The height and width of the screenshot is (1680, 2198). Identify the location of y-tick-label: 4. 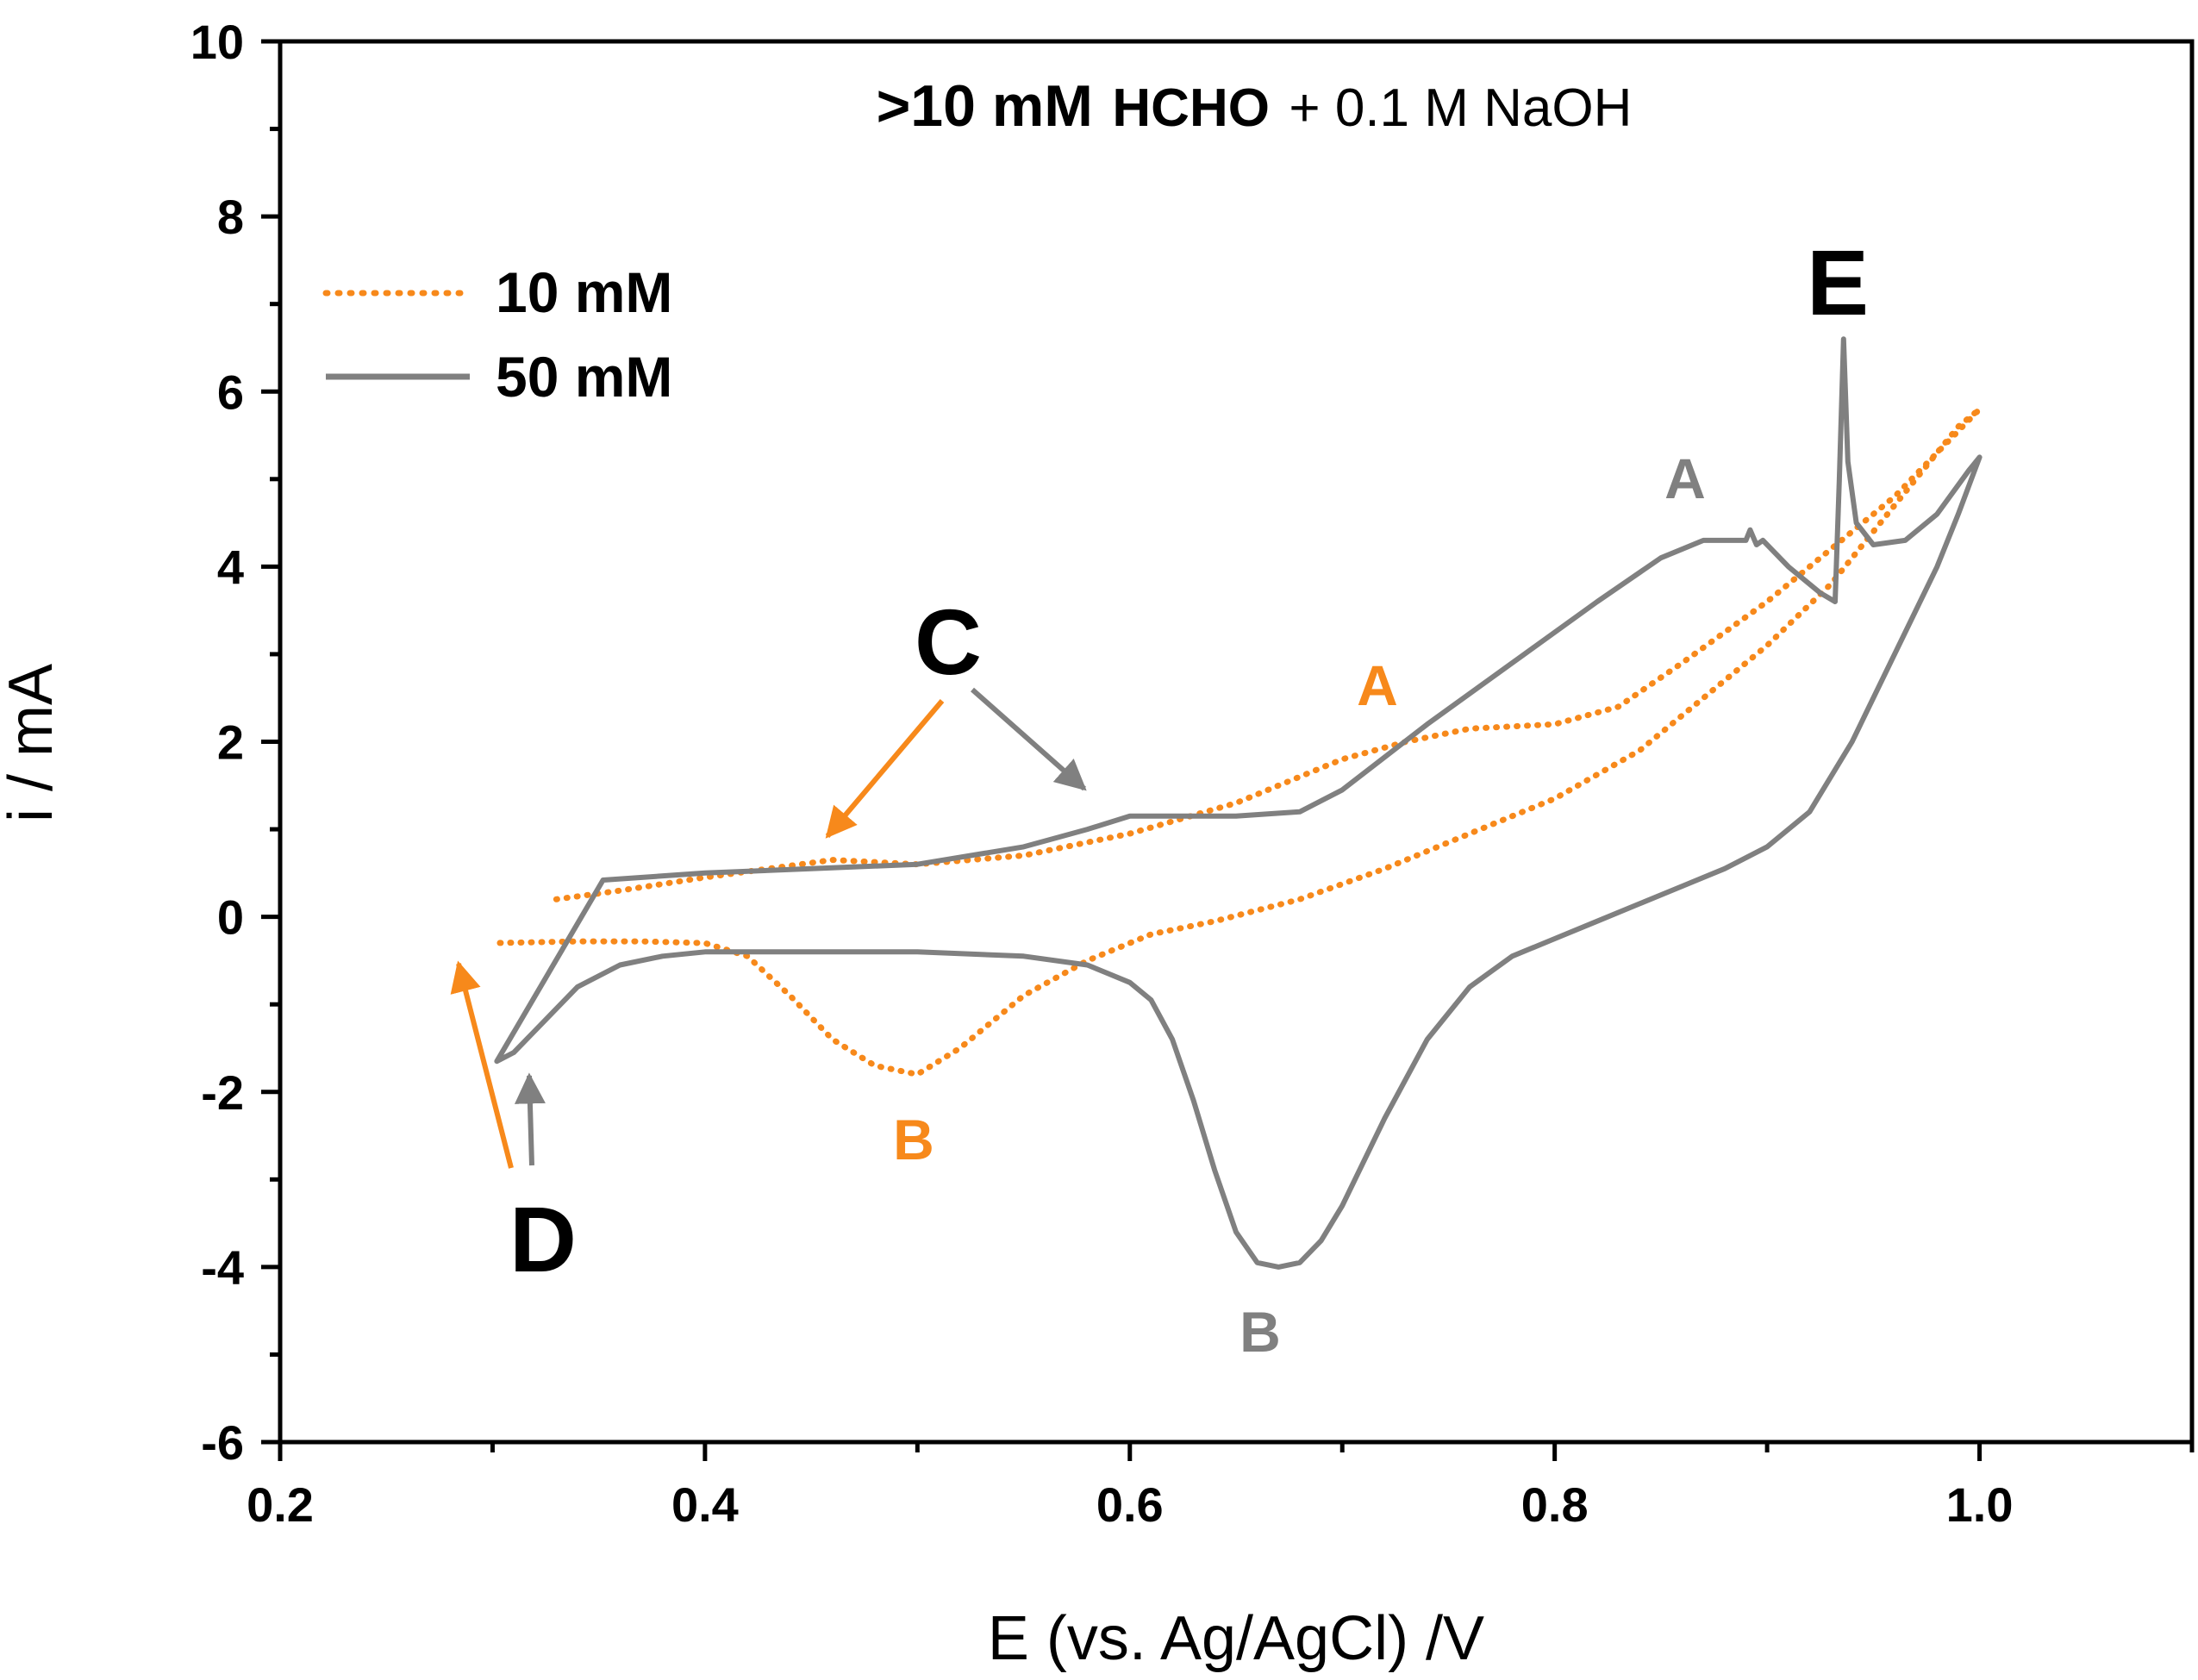
(230, 567).